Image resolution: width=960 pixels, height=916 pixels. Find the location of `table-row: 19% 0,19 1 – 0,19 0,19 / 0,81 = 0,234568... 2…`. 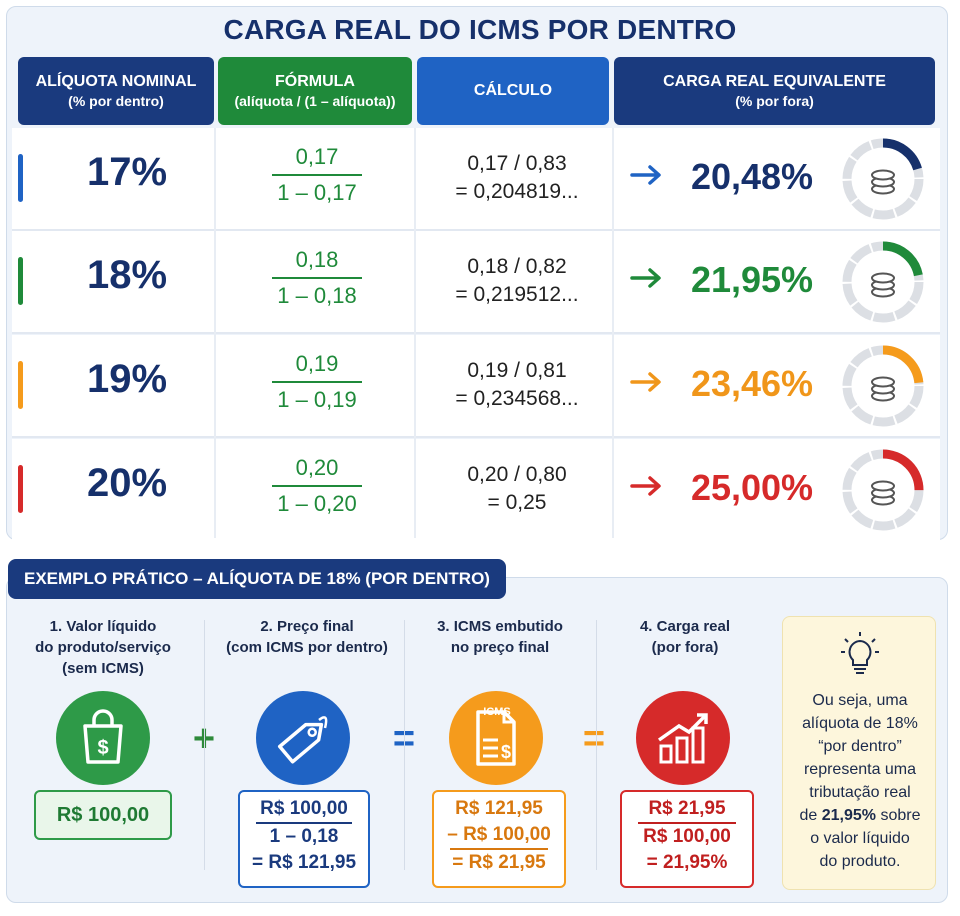

table-row: 19% 0,19 1 – 0,19 0,19 / 0,81 = 0,234568... 2… is located at coordinates (476, 386).